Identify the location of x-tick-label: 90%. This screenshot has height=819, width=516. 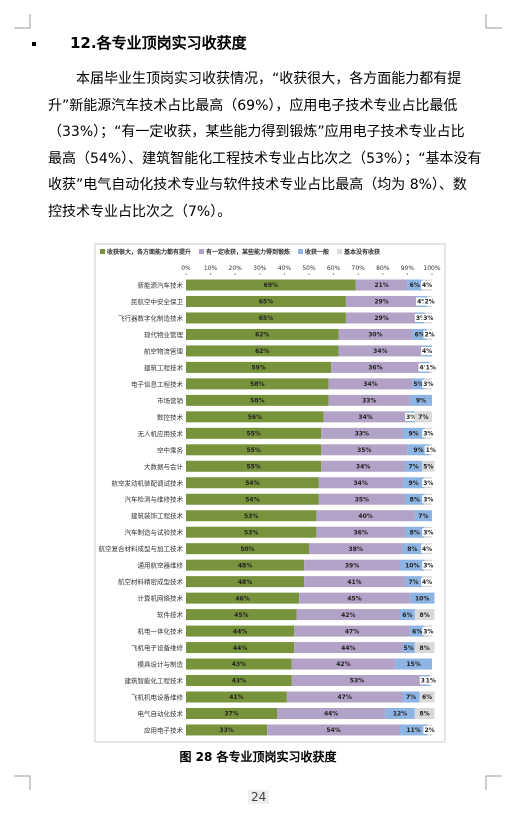
(408, 268).